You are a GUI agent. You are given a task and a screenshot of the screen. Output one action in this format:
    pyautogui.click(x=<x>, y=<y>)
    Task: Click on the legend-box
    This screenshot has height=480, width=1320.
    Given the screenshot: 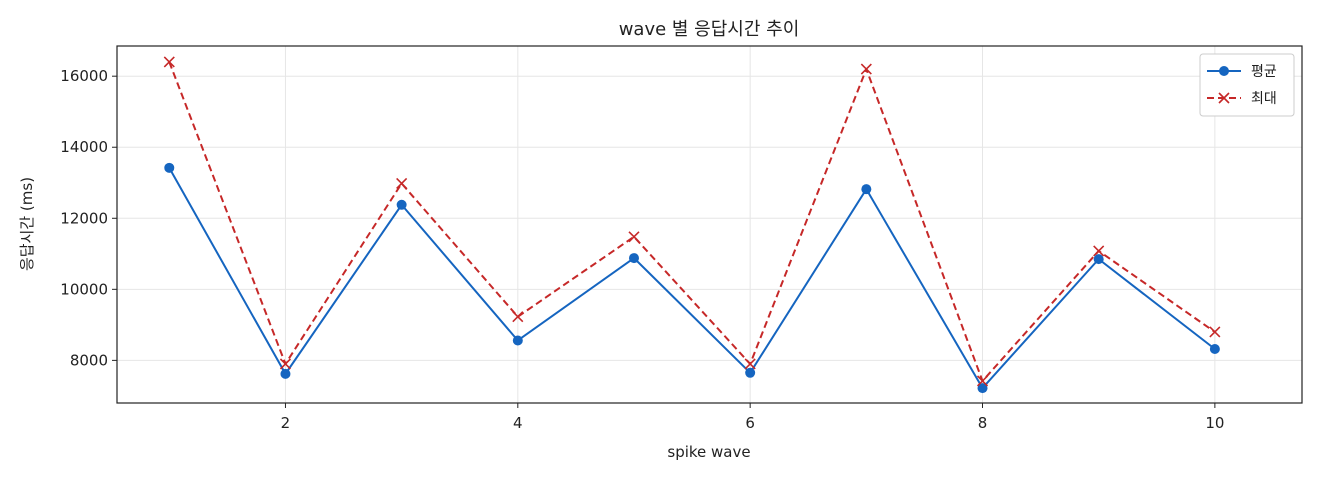 What is the action you would take?
    pyautogui.click(x=1247, y=85)
    